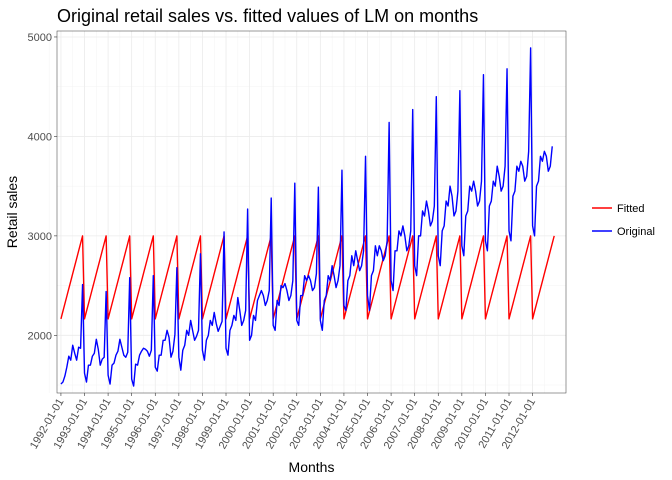  Describe the element at coordinates (623, 220) in the screenshot. I see `legend: Fitted Original` at that location.